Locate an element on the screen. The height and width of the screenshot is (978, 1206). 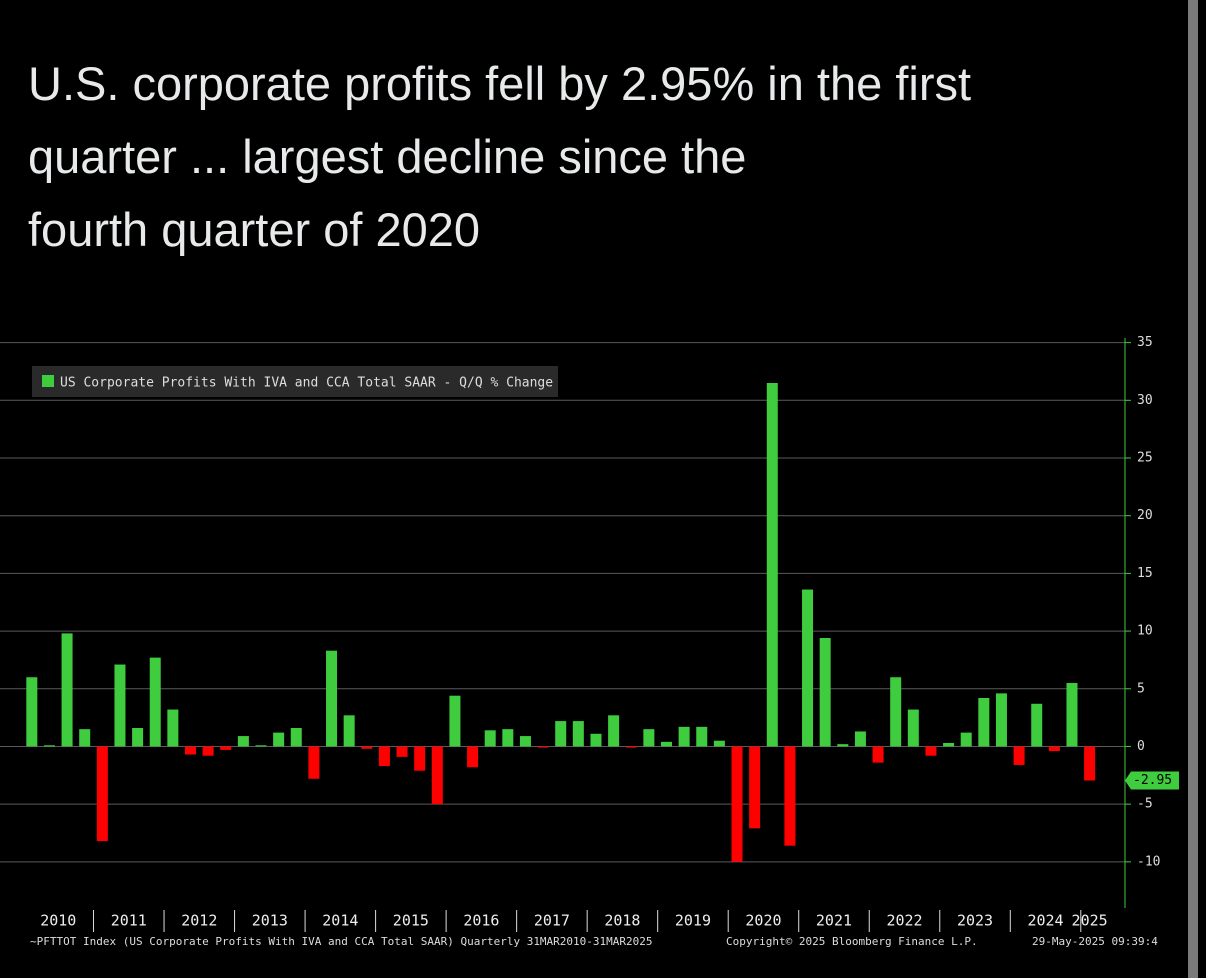
x-tick-label: 2018 is located at coordinates (622, 921).